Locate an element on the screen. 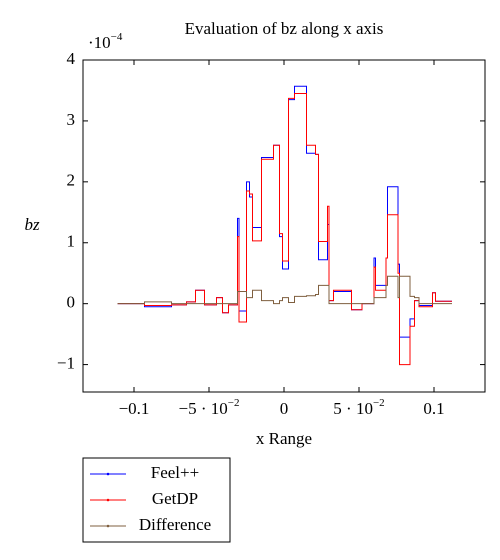 This screenshot has width=500, height=560. y-tick-label: 4 is located at coordinates (71, 58).